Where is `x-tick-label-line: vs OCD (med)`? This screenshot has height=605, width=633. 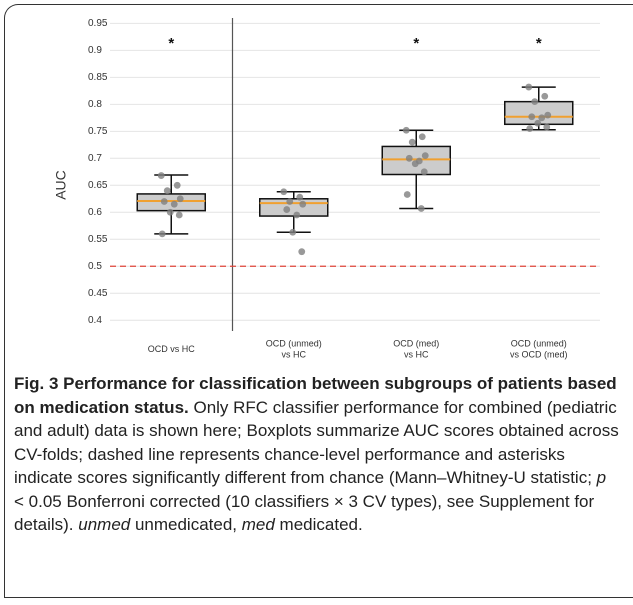
x-tick-label-line: vs OCD (med) is located at coordinates (539, 355).